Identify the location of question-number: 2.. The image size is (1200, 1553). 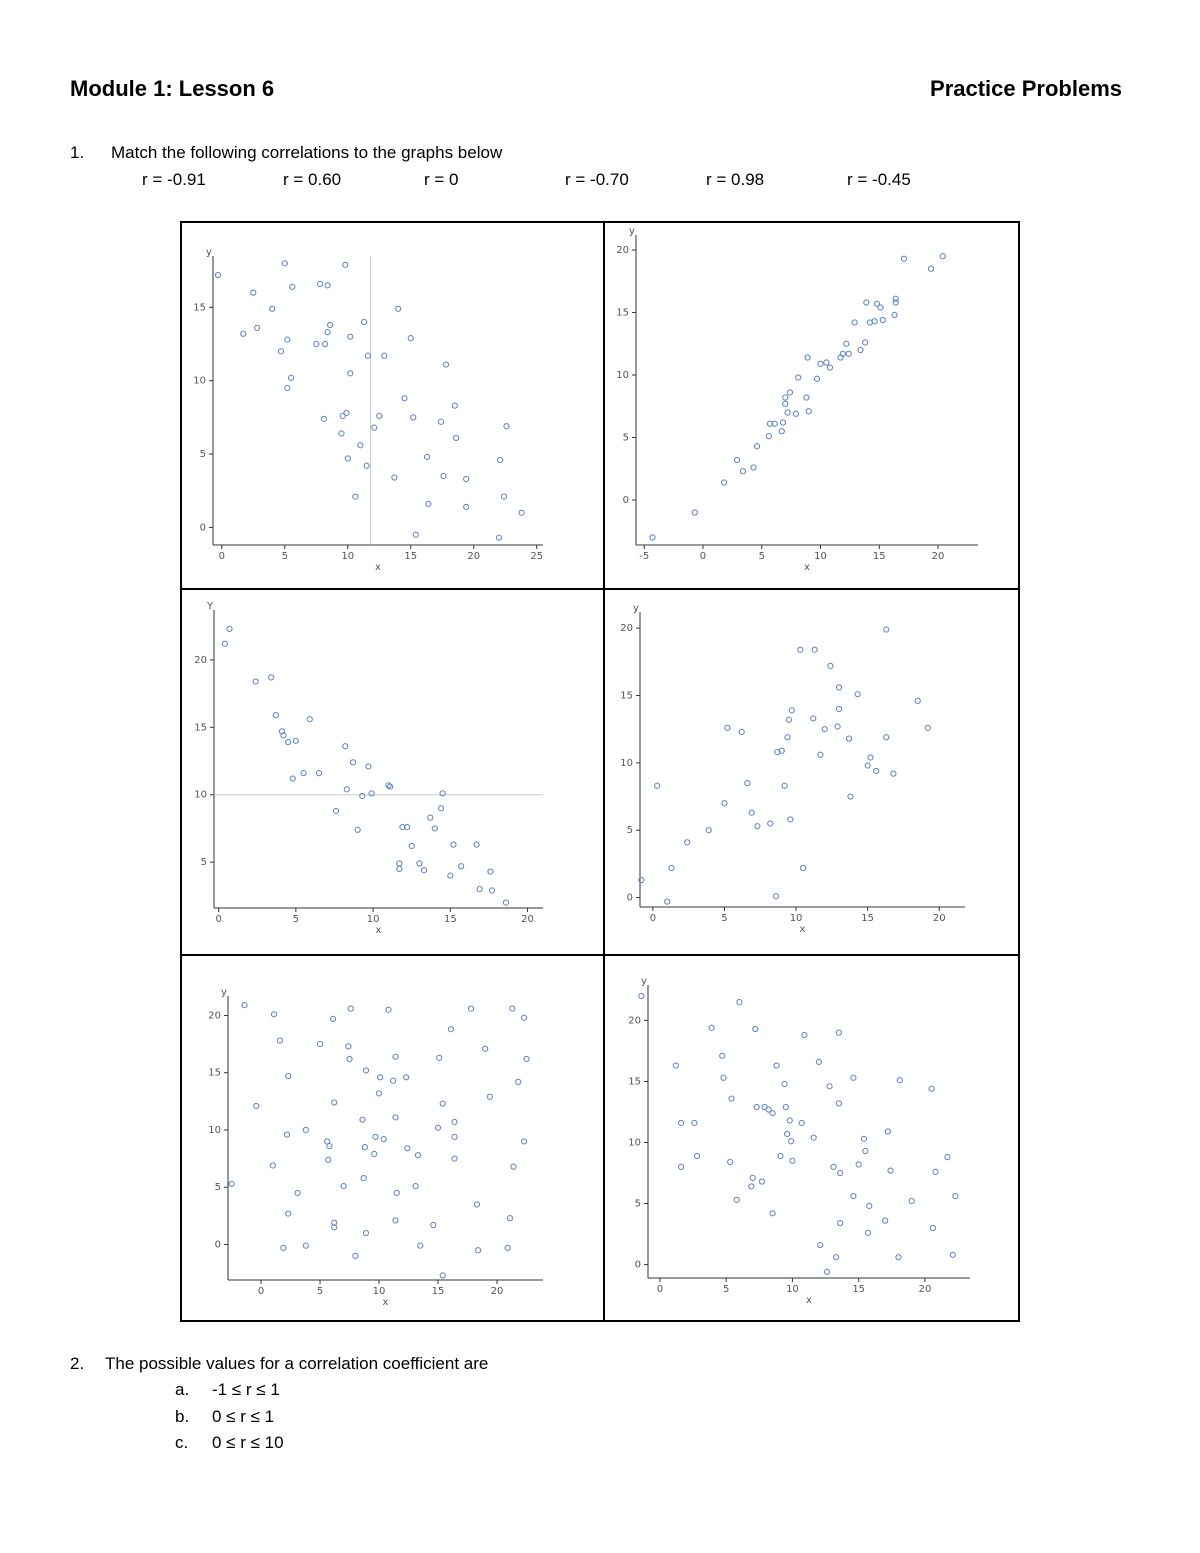
(77, 1363).